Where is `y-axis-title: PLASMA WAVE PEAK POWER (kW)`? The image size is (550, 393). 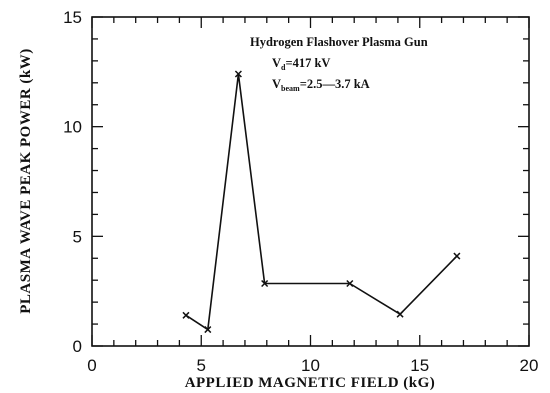
y-axis-title: PLASMA WAVE PEAK POWER (kW) is located at coordinates (26, 180).